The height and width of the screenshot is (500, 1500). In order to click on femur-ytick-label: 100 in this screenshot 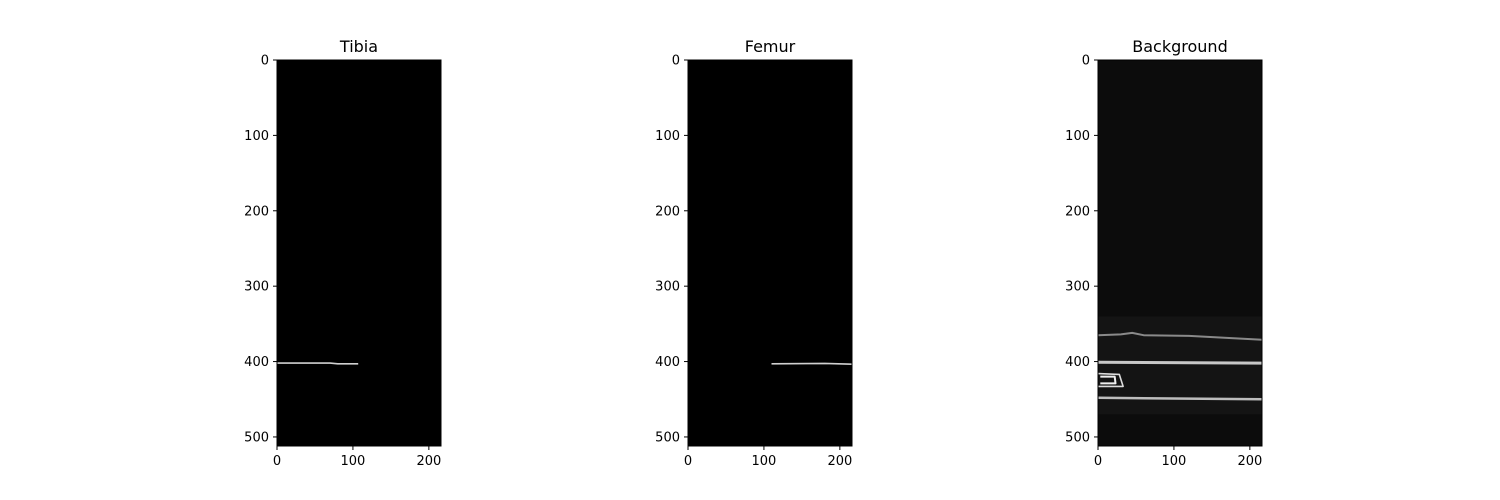, I will do `click(667, 136)`.